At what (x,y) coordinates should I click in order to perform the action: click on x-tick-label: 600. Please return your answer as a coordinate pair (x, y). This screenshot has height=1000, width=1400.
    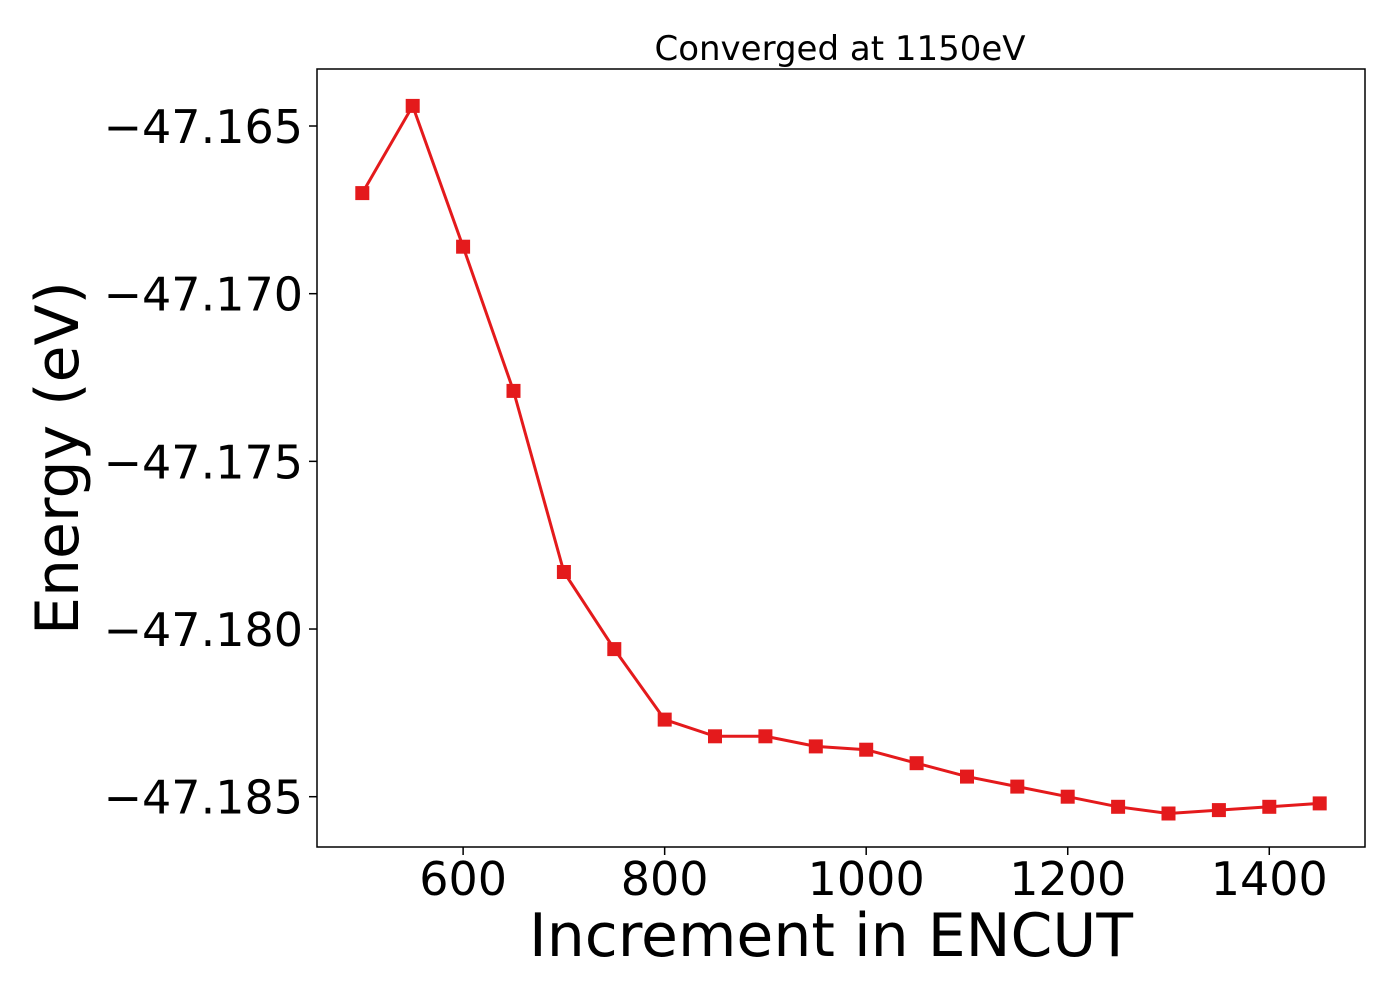
    Looking at the image, I should click on (463, 879).